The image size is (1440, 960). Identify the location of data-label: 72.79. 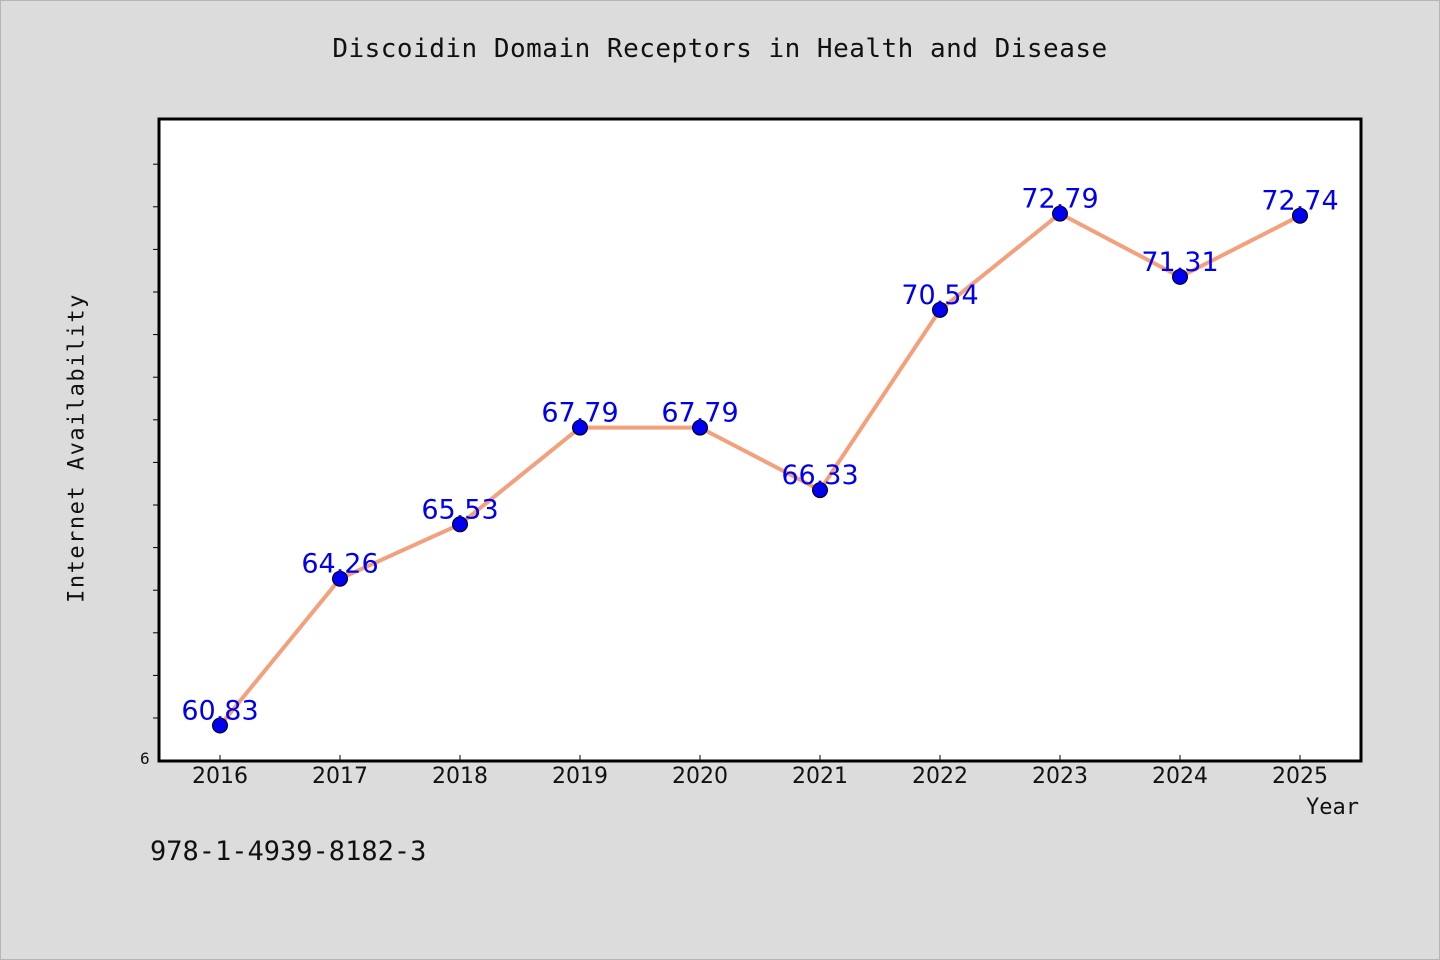
(1059, 199).